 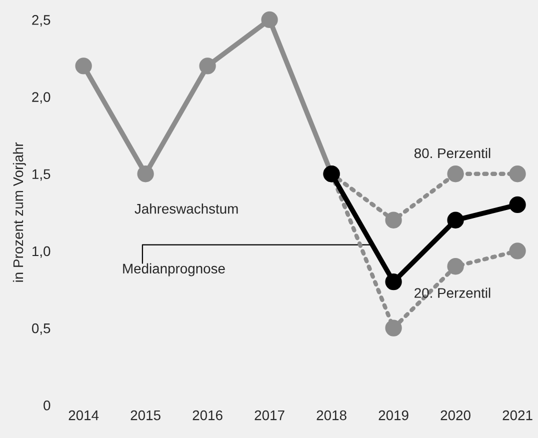 What do you see at coordinates (145, 415) in the screenshot?
I see `x-tick-label: 2015` at bounding box center [145, 415].